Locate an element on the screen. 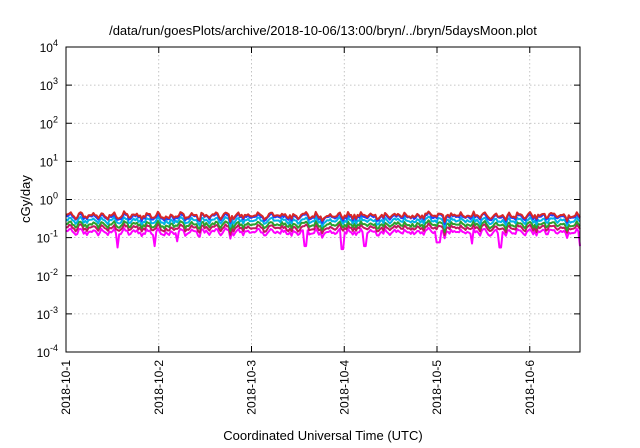 The image size is (640, 448). x-tick-label: 2018-10-4 is located at coordinates (344, 387).